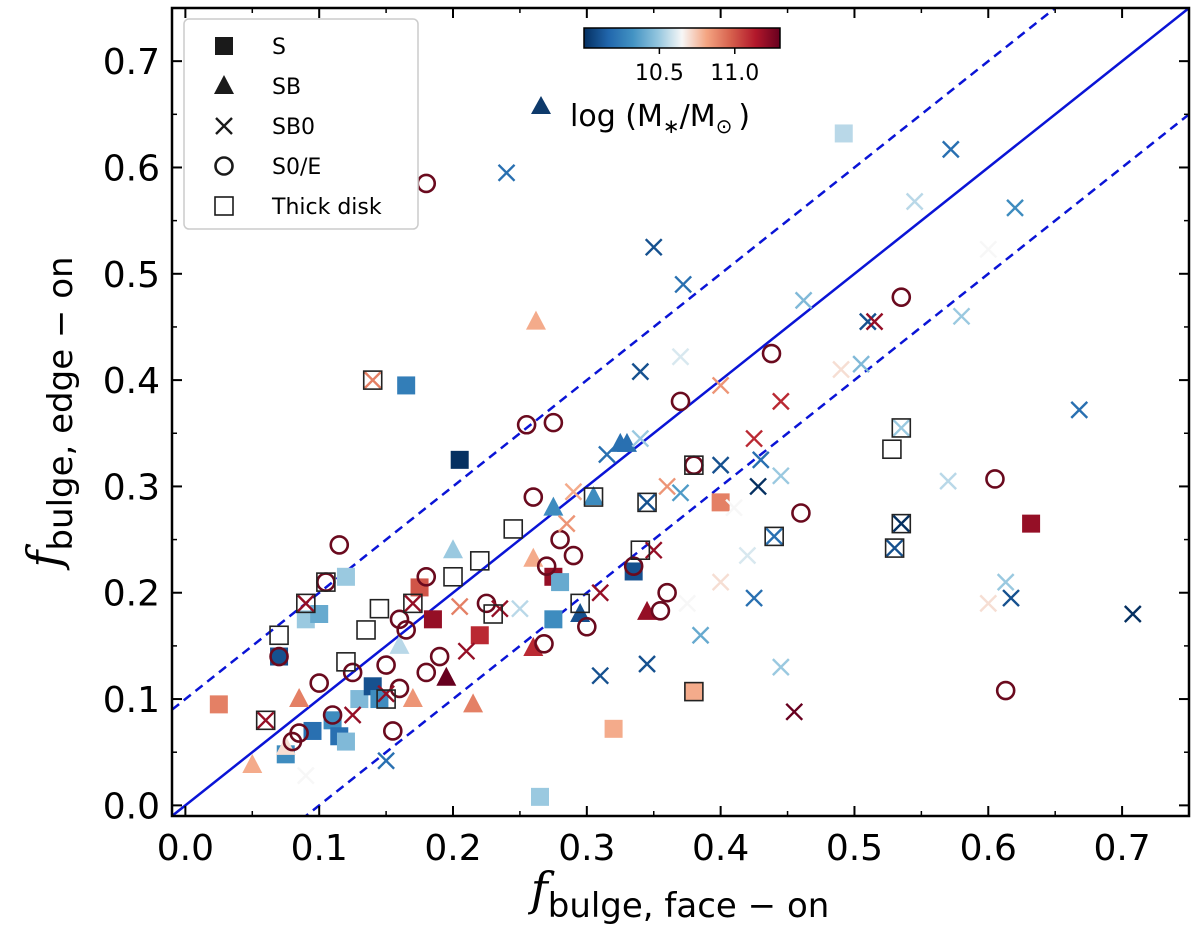  Describe the element at coordinates (452, 848) in the screenshot. I see `x-tick-label-2: 0.2` at that location.